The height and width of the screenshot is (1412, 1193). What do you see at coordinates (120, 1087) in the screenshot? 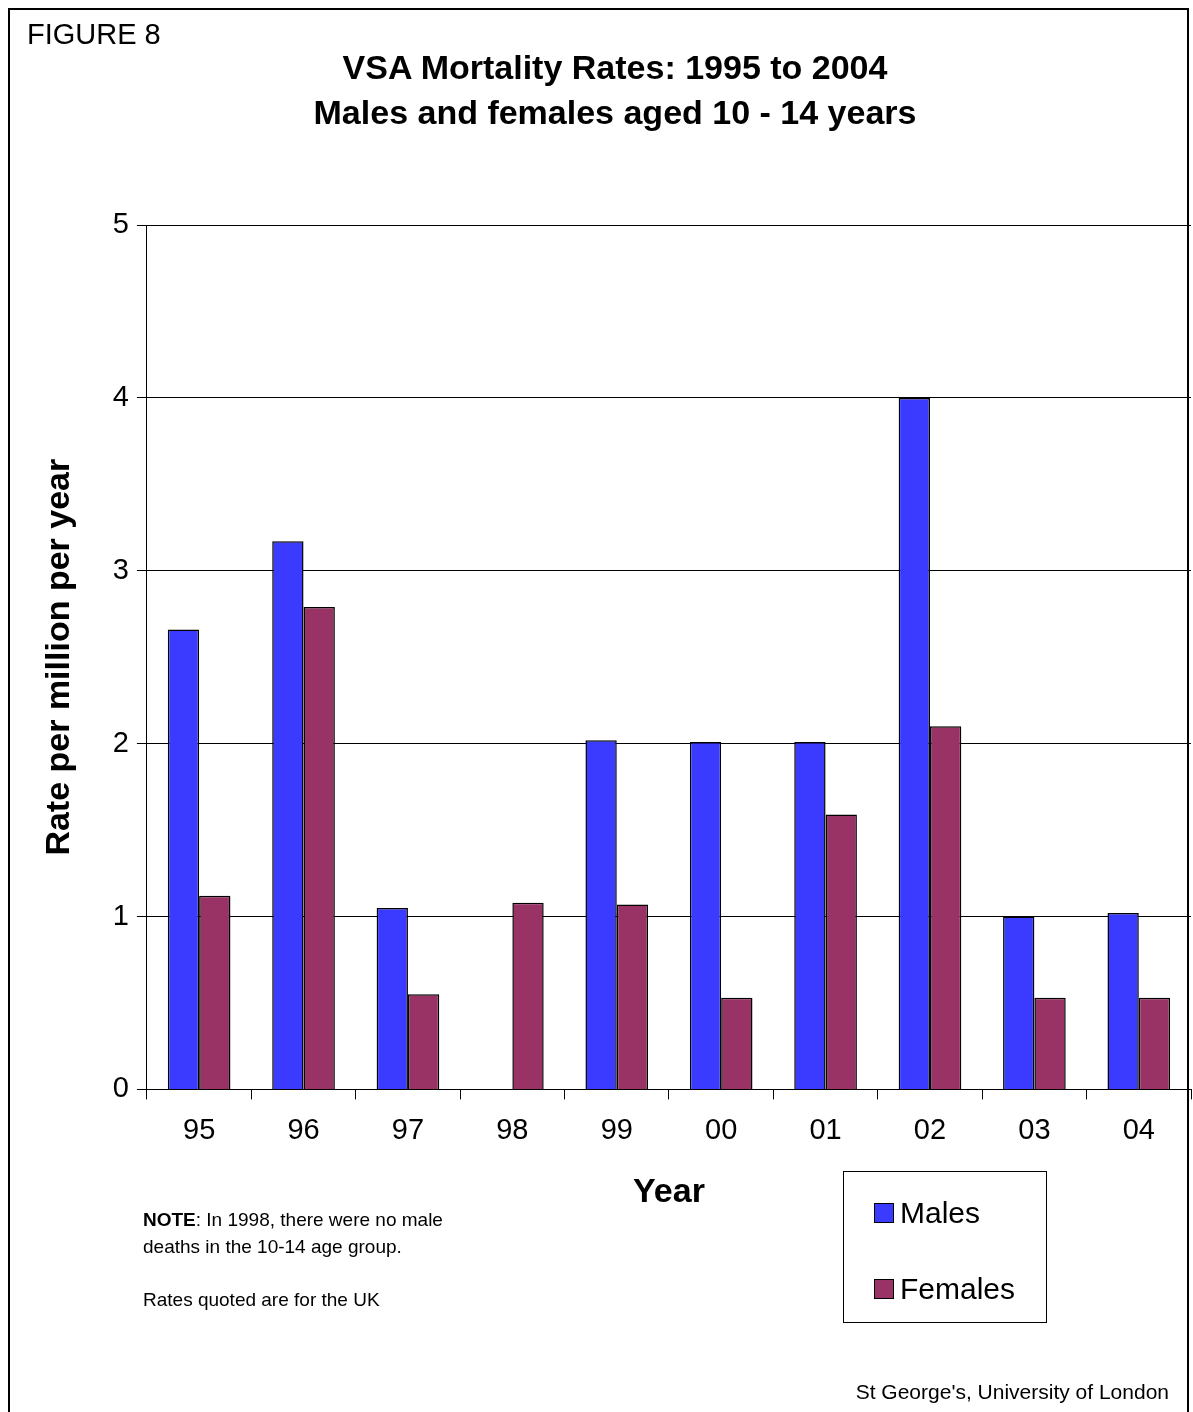
I see `y-tick-label: 0` at bounding box center [120, 1087].